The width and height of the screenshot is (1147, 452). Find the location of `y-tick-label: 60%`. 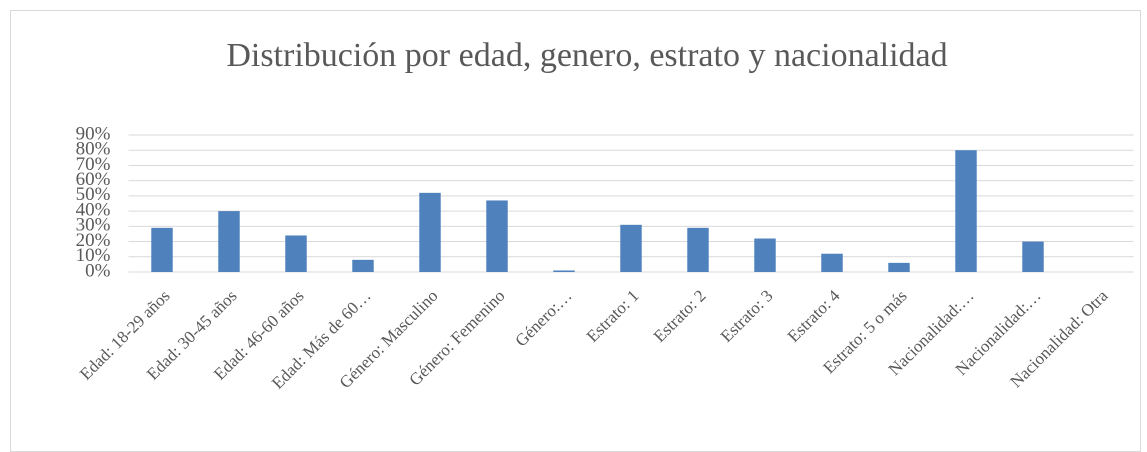

y-tick-label: 60% is located at coordinates (93, 179).